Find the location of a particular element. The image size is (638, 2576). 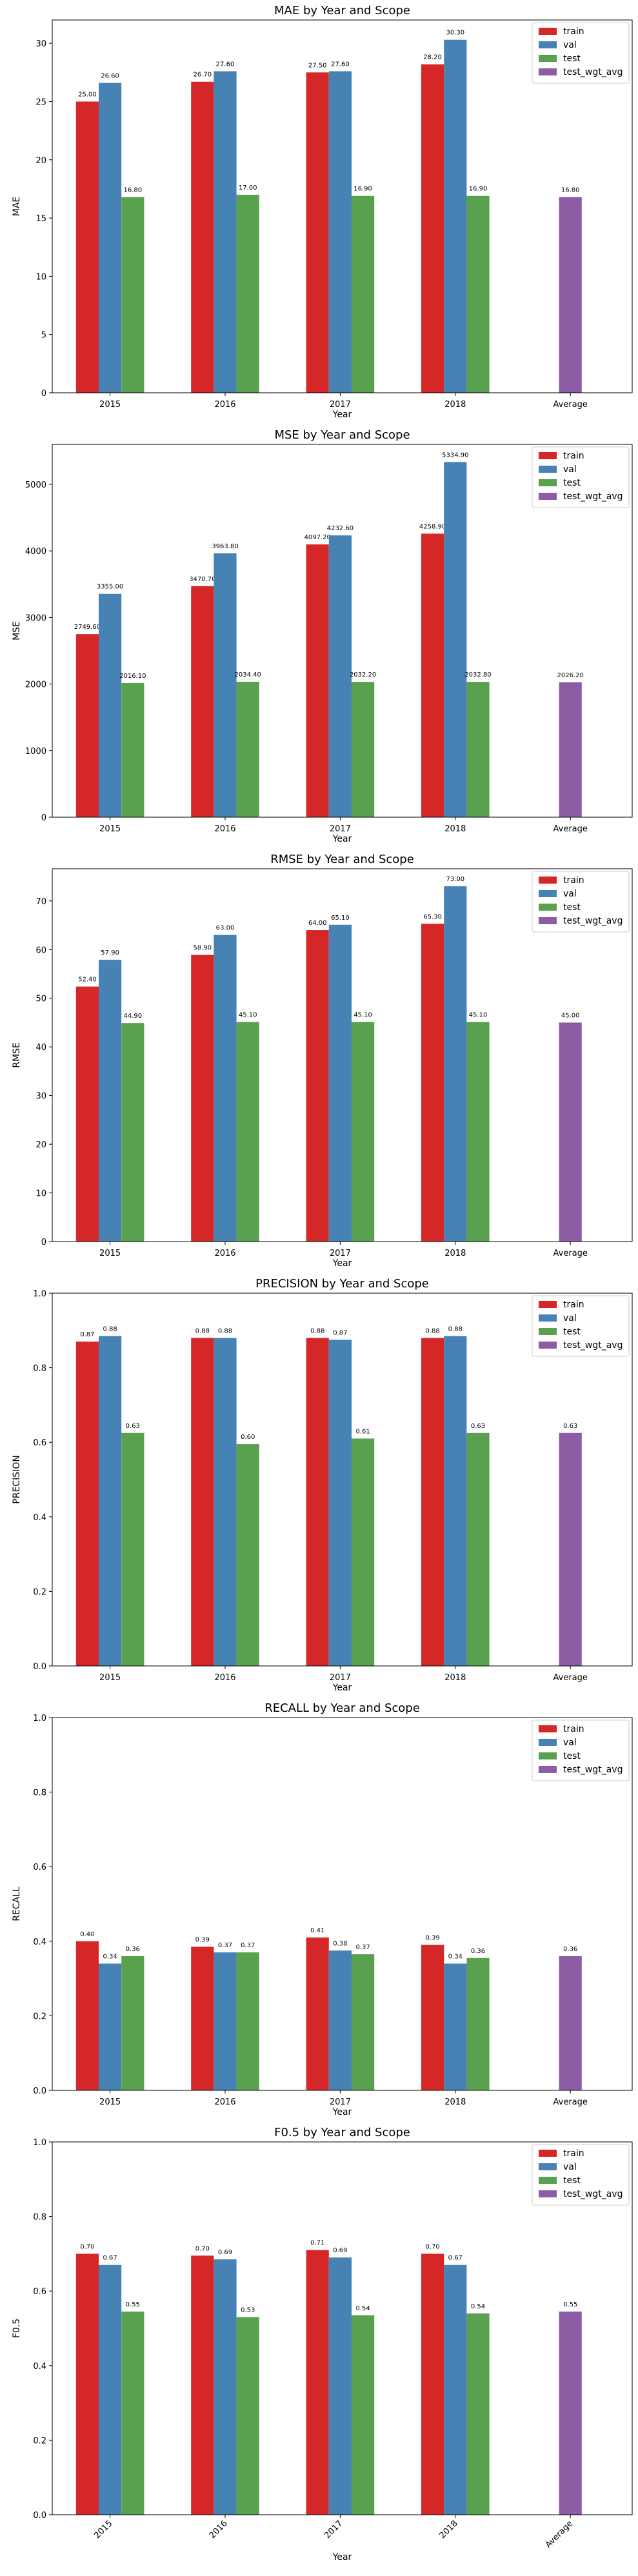

data-label: 27.60 is located at coordinates (226, 64).